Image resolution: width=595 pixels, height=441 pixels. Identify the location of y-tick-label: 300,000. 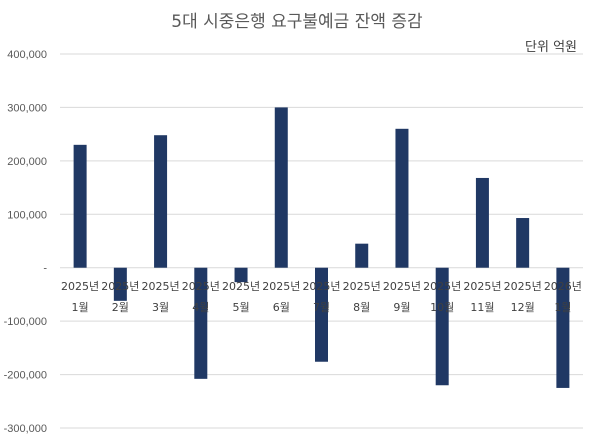
(27, 108).